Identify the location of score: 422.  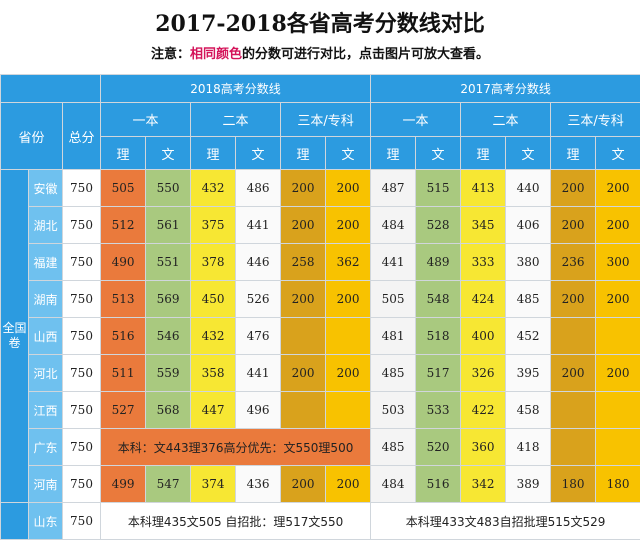
(483, 410).